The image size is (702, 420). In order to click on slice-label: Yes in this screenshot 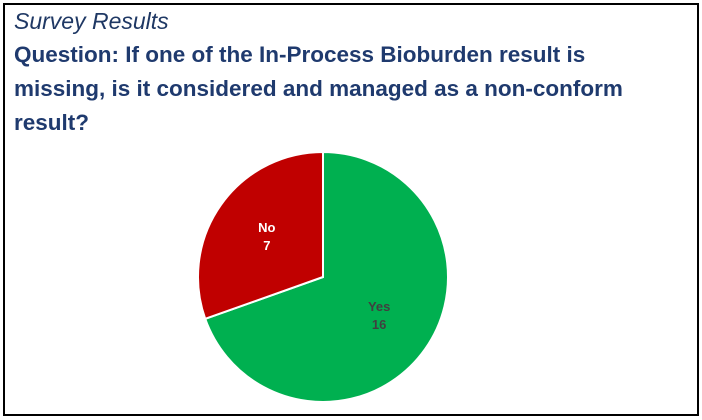, I will do `click(379, 306)`.